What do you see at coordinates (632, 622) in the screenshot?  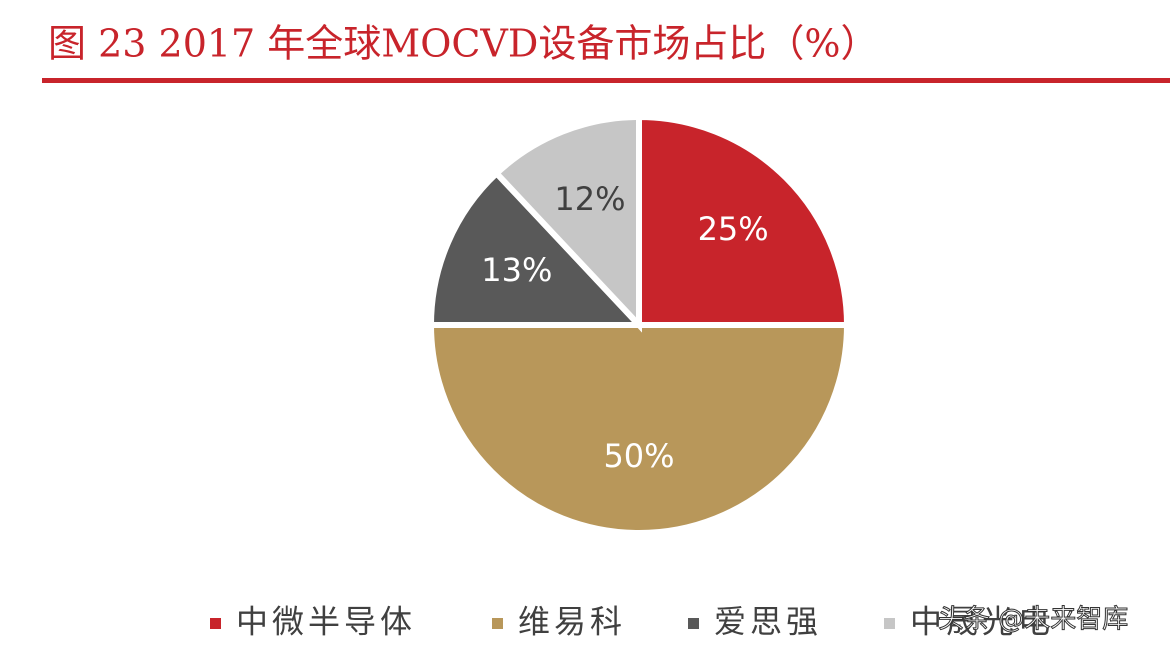 I see `legend: 中微半导体 维易科 爱思强 中晟光电` at bounding box center [632, 622].